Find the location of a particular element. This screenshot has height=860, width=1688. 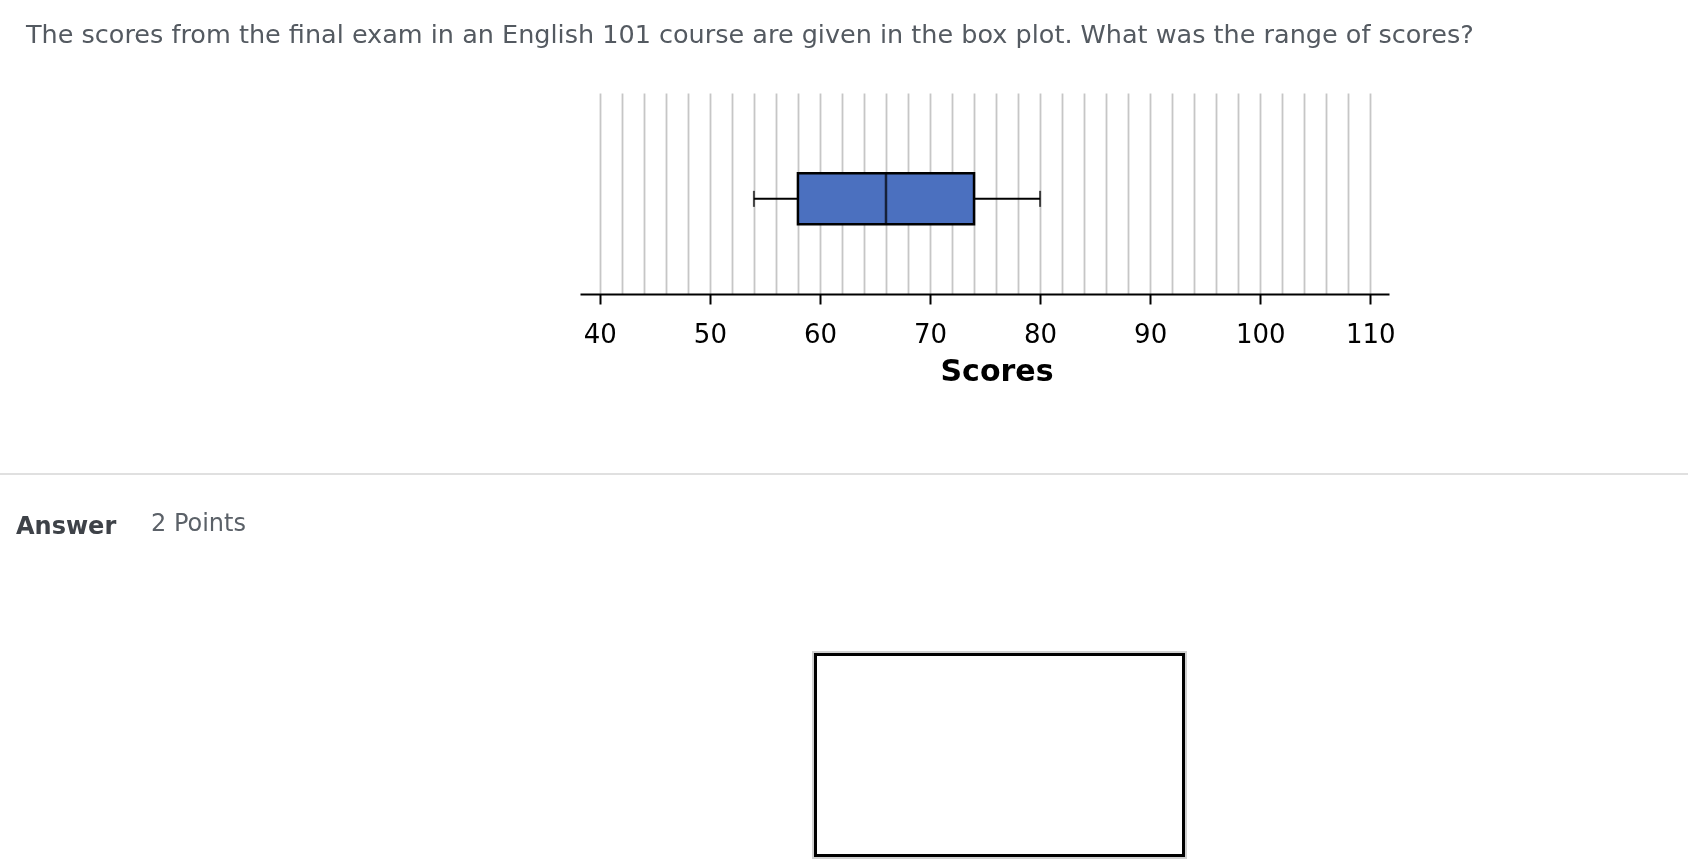

x-axis-title: Scores is located at coordinates (997, 370).